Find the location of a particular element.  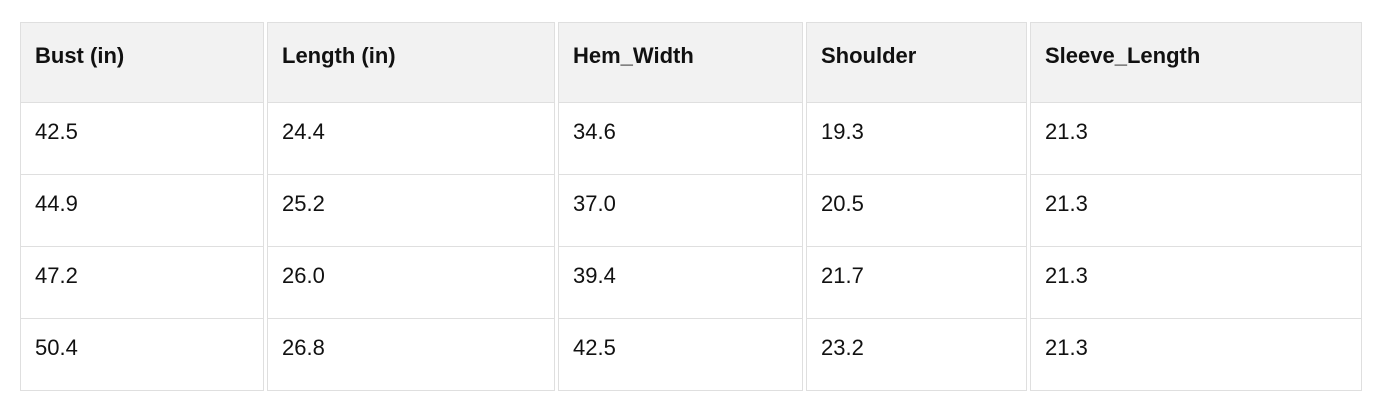

table-cell: 39.4 is located at coordinates (680, 283).